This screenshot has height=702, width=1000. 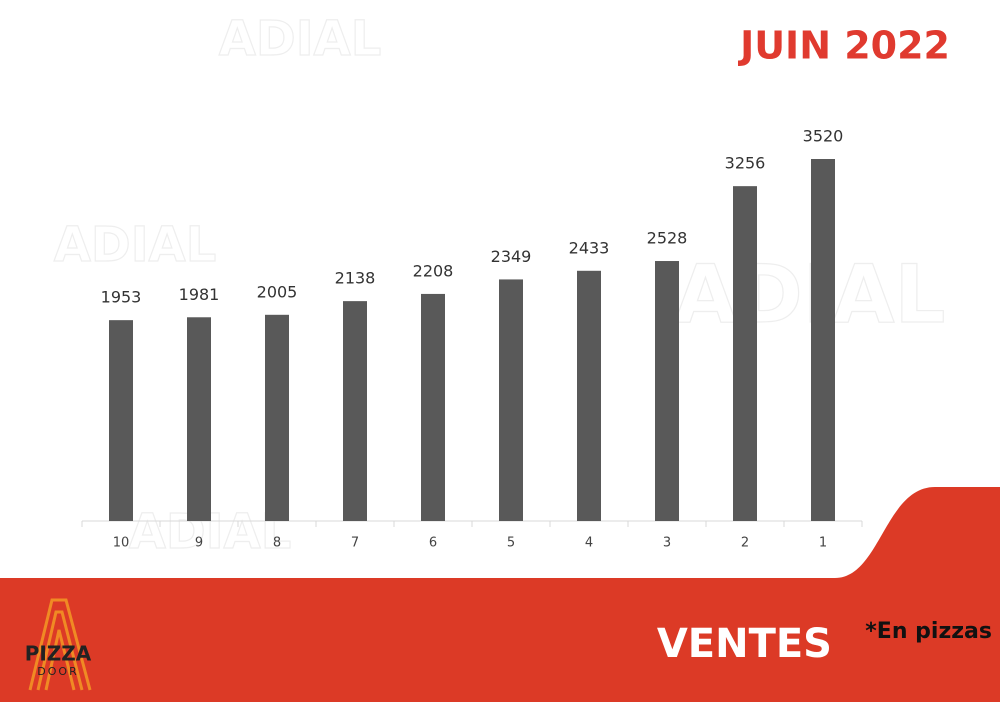 I want to click on x-tick-label: 3, so click(x=667, y=543).